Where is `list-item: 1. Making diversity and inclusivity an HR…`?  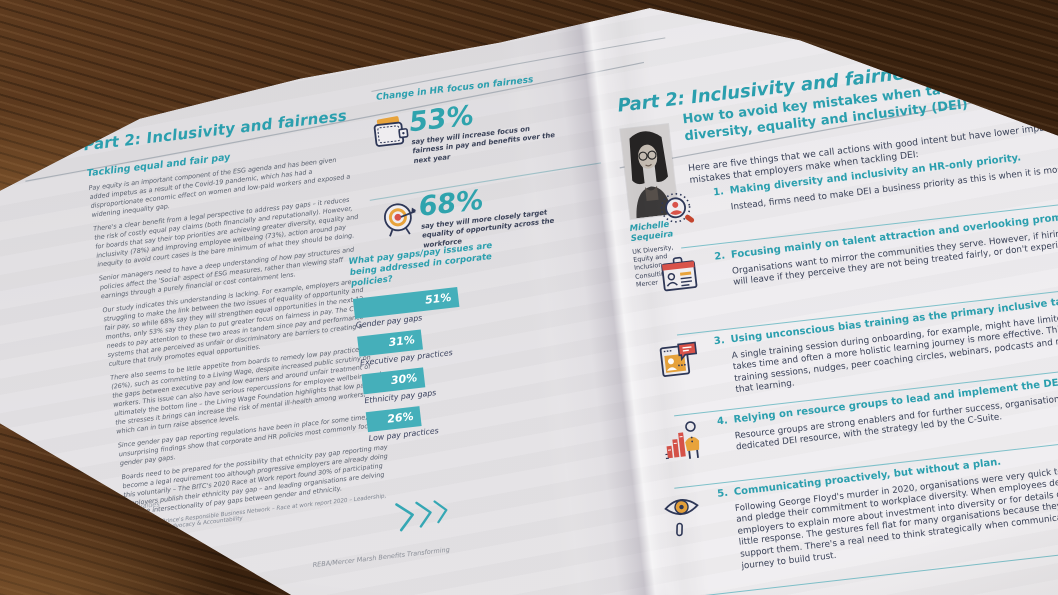 list-item: 1. Making diversity and inclusivity an HR… is located at coordinates (857, 177).